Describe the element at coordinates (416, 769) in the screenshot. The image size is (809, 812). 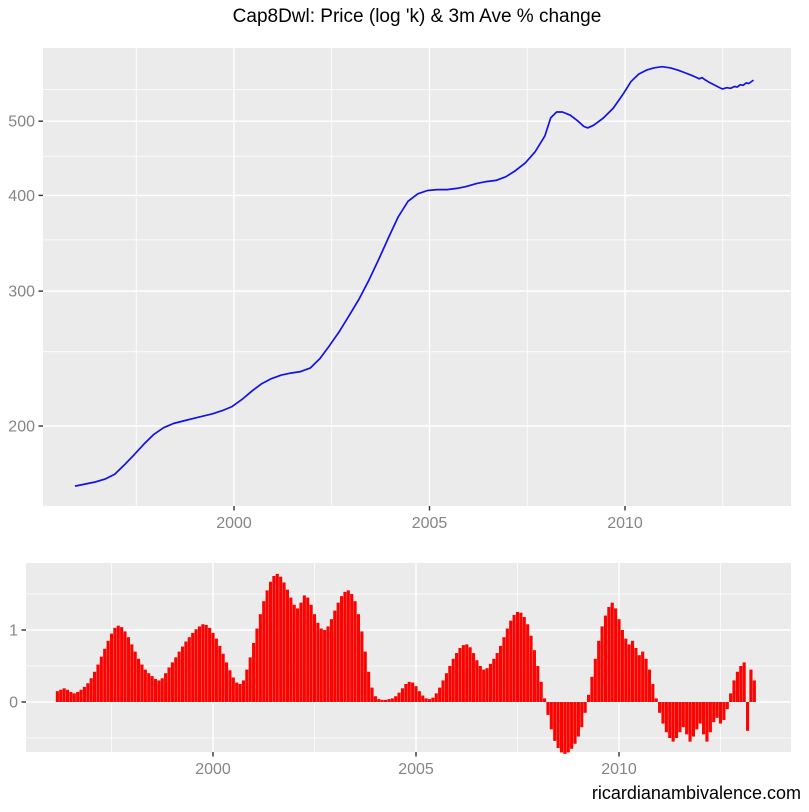
I see `bottom-panel-x-tick-label: 2005` at that location.